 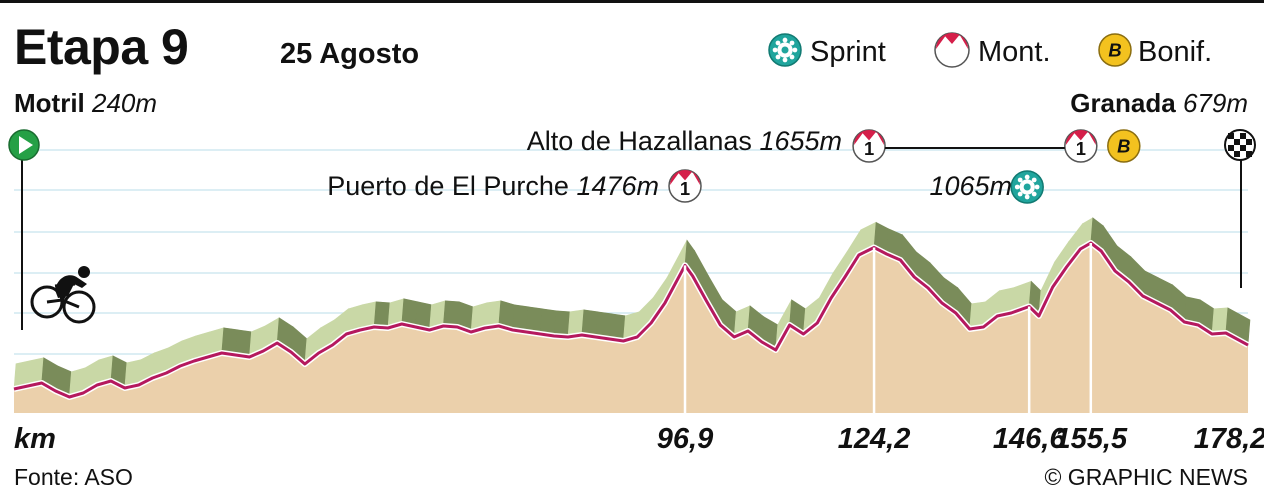 What do you see at coordinates (1146, 477) in the screenshot?
I see `credit-note: © GRAPHIC NEWS` at bounding box center [1146, 477].